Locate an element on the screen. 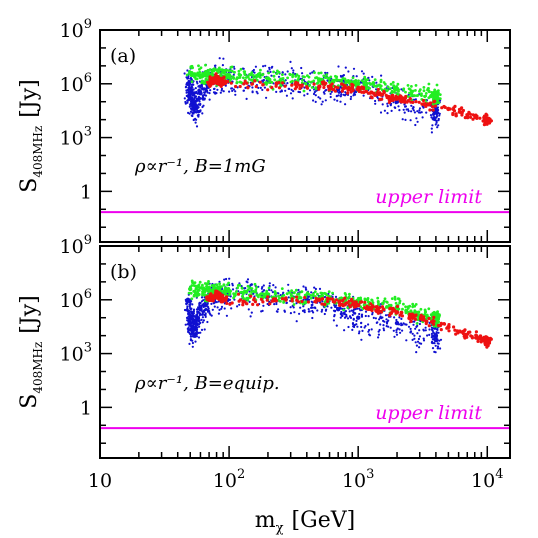 The image size is (538, 538). panel-1-y-tick-label: 10³ is located at coordinates (76, 353).